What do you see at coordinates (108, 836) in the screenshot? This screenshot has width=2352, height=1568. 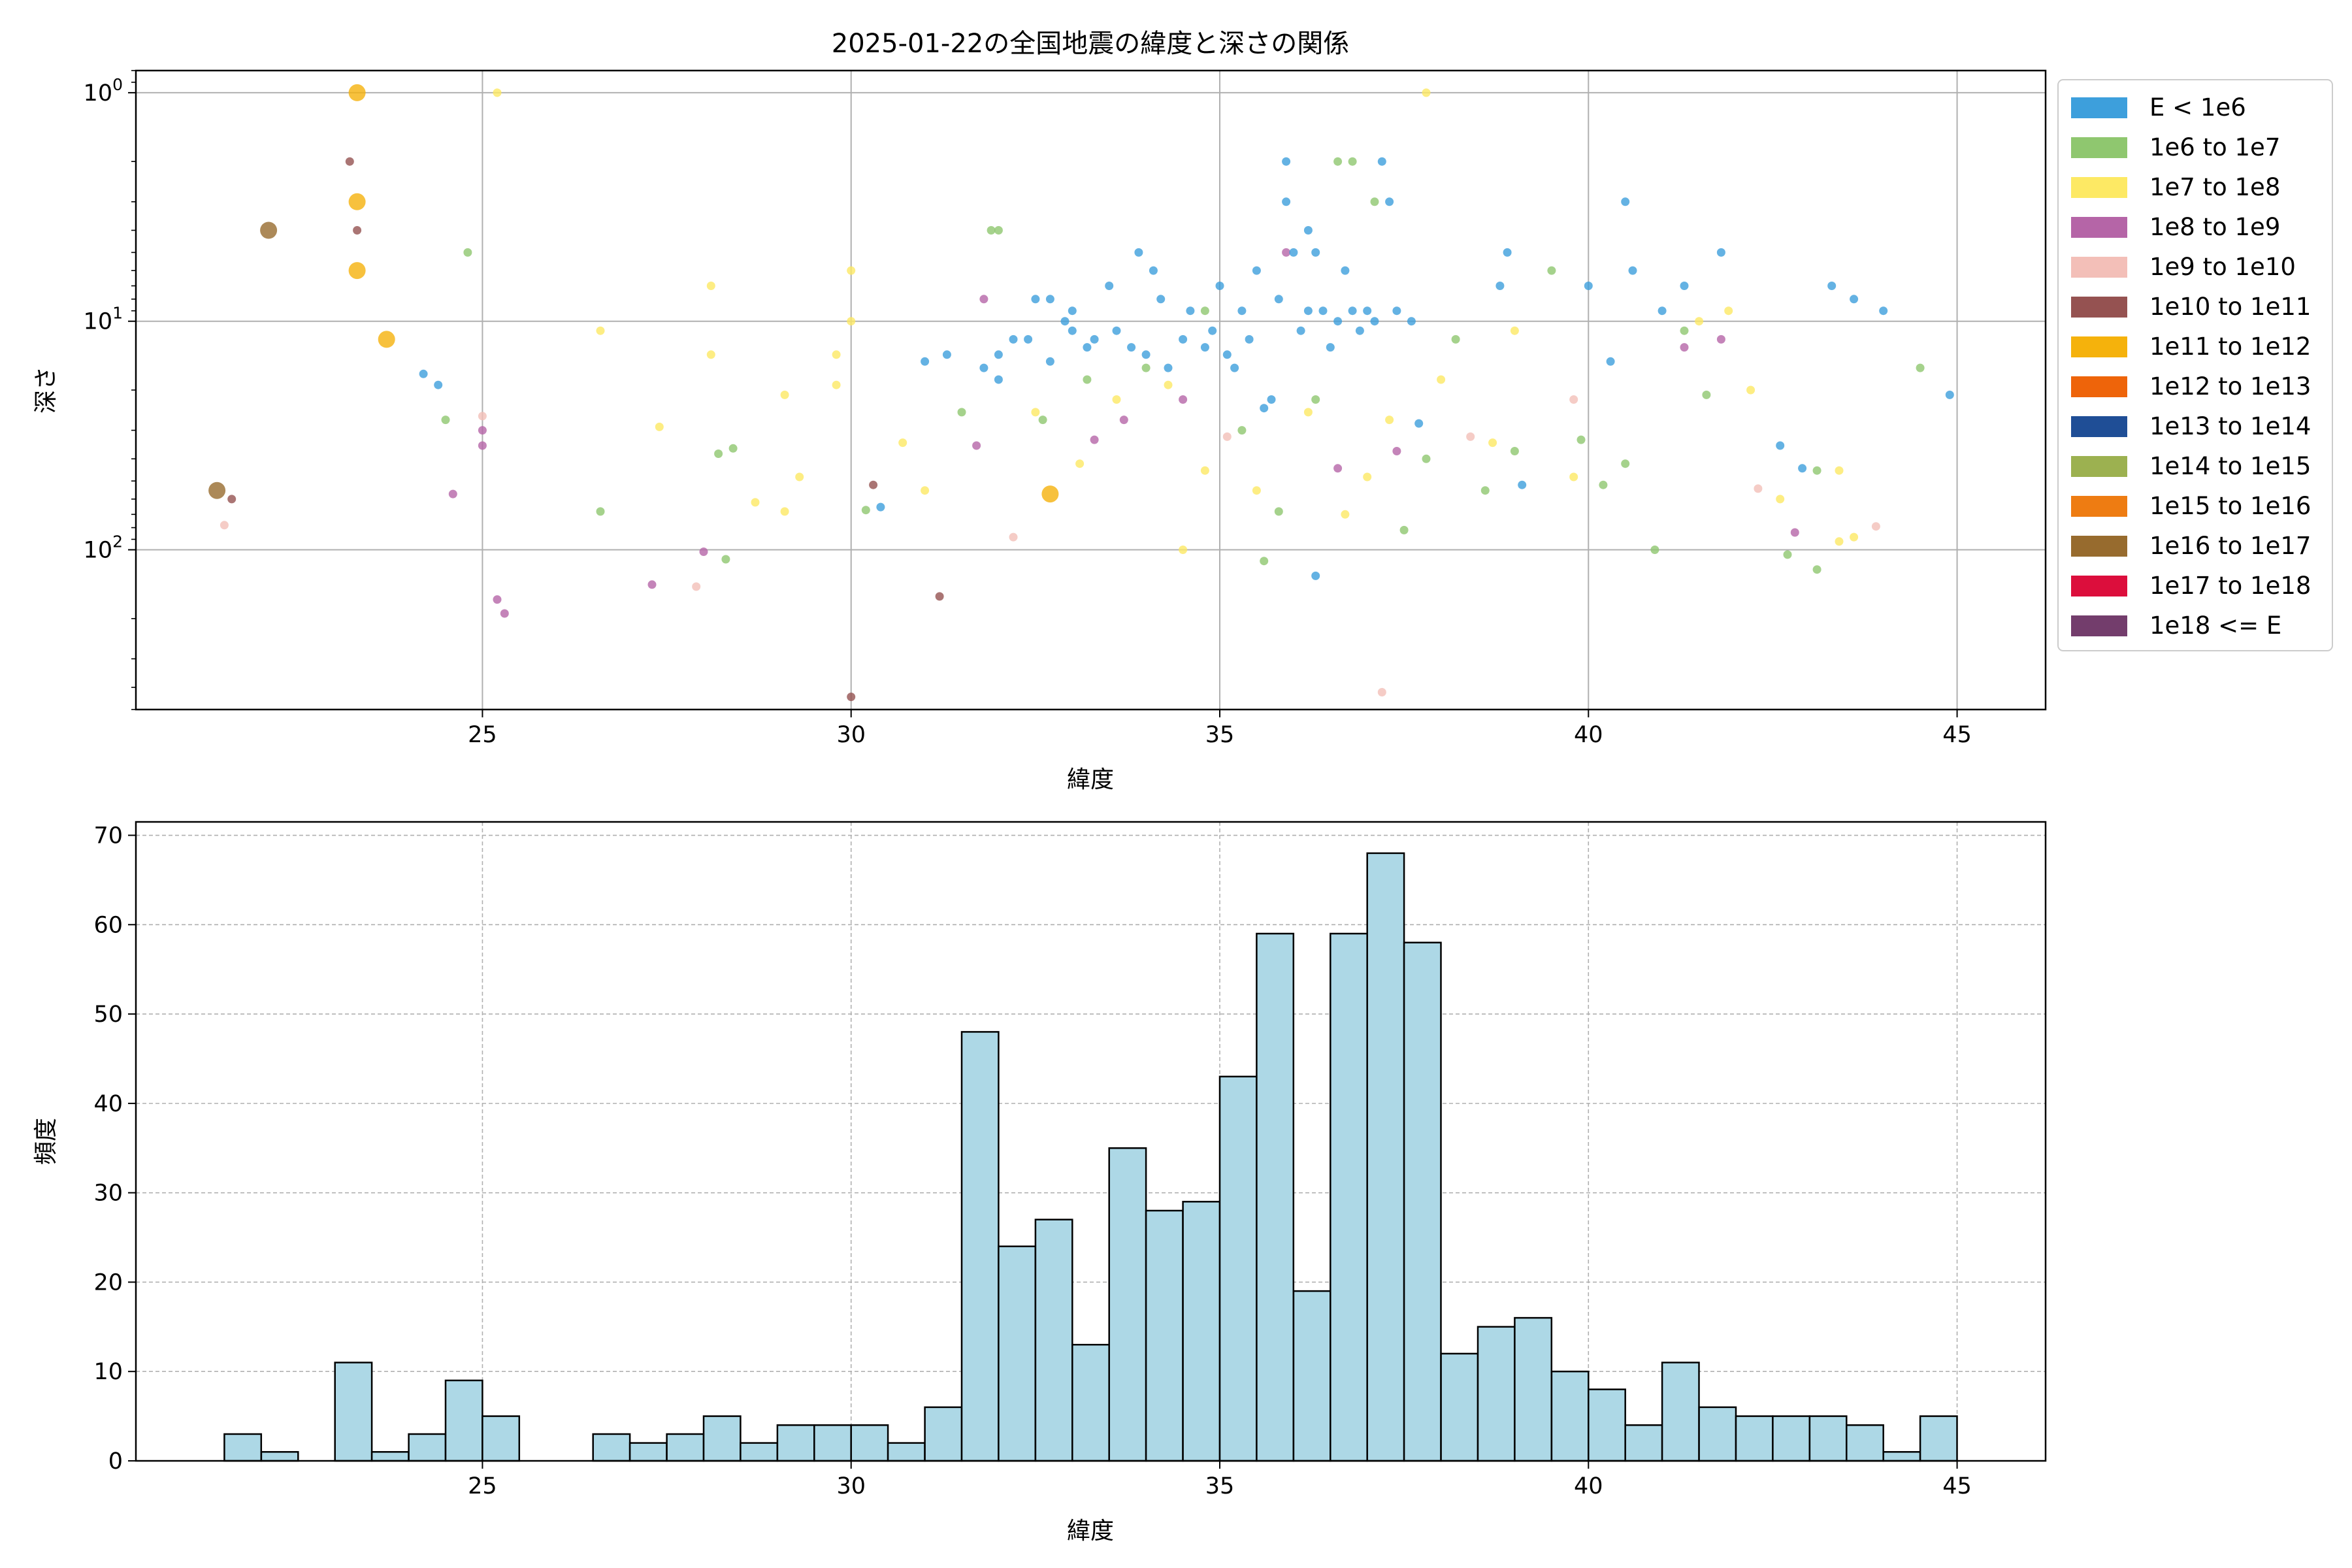 I see `histogram-y-tick-label: 70` at bounding box center [108, 836].